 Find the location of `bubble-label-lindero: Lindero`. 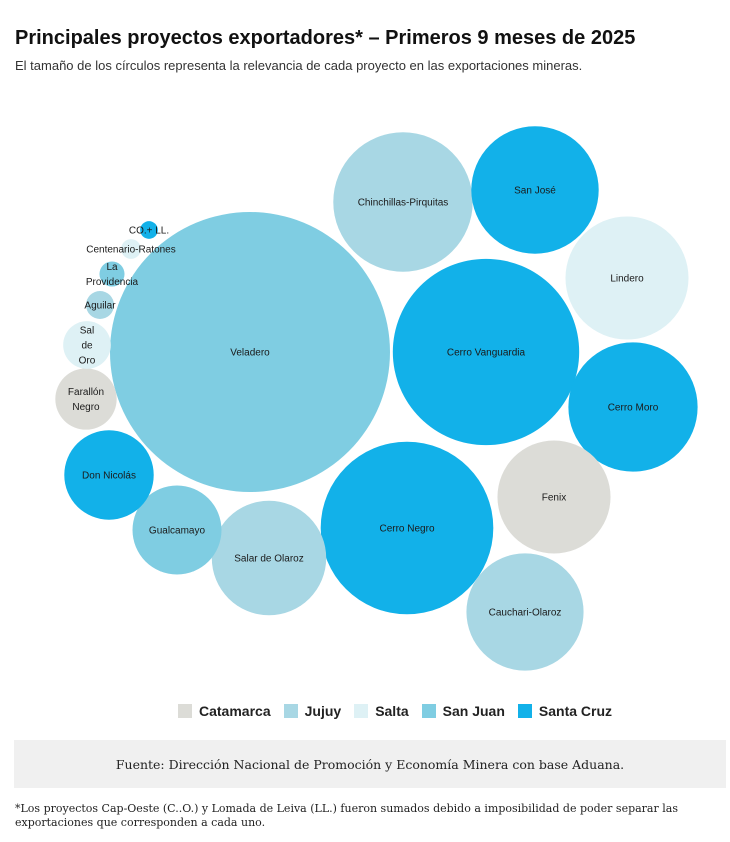

bubble-label-lindero: Lindero is located at coordinates (627, 279).